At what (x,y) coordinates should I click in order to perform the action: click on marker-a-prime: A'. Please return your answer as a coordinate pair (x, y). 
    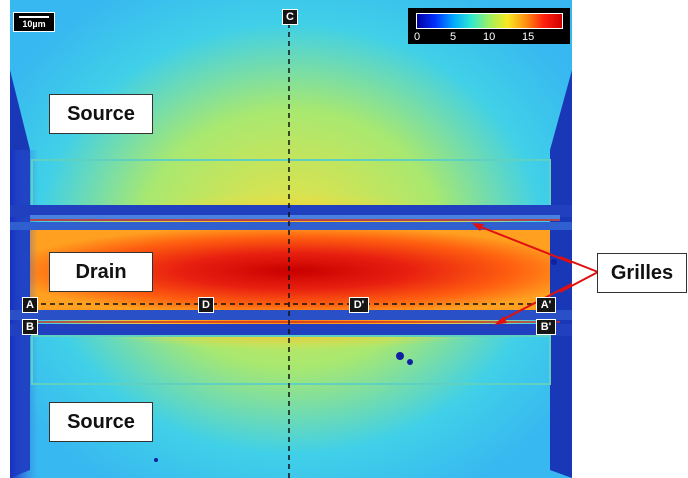
    Looking at the image, I should click on (546, 305).